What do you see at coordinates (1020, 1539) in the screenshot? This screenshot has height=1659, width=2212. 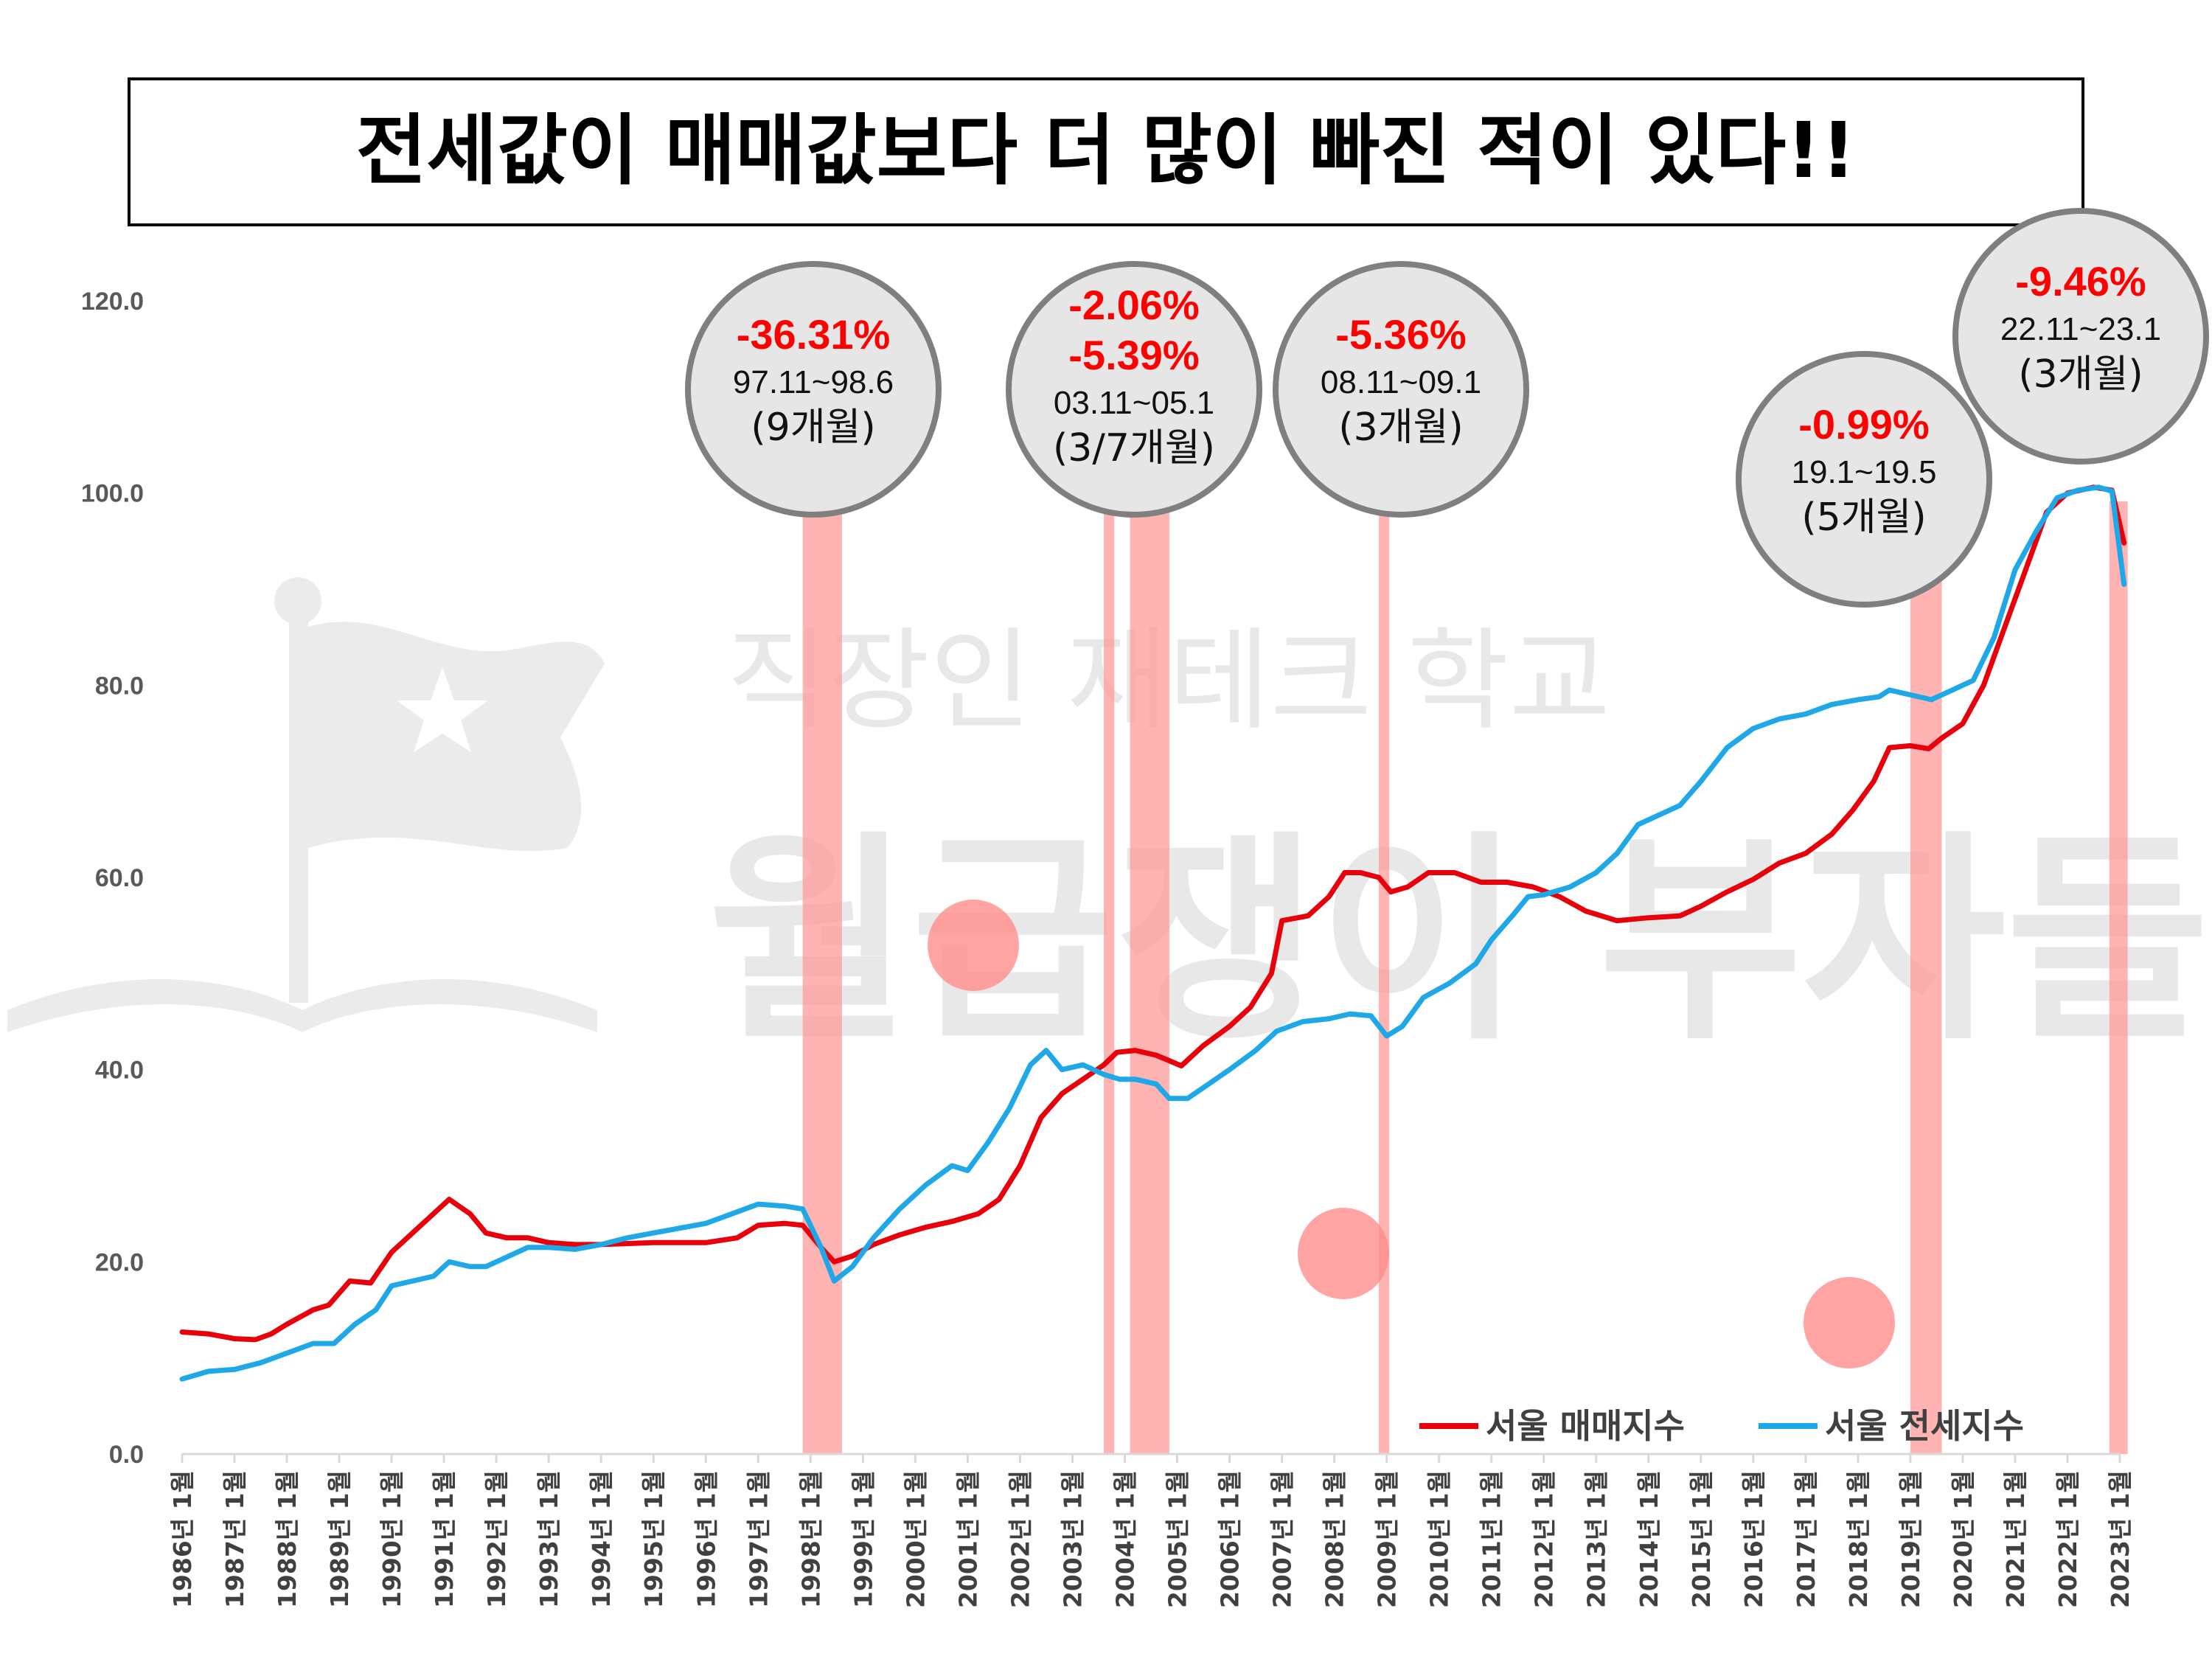 I see `x-tick-label: 2002년 1월` at bounding box center [1020, 1539].